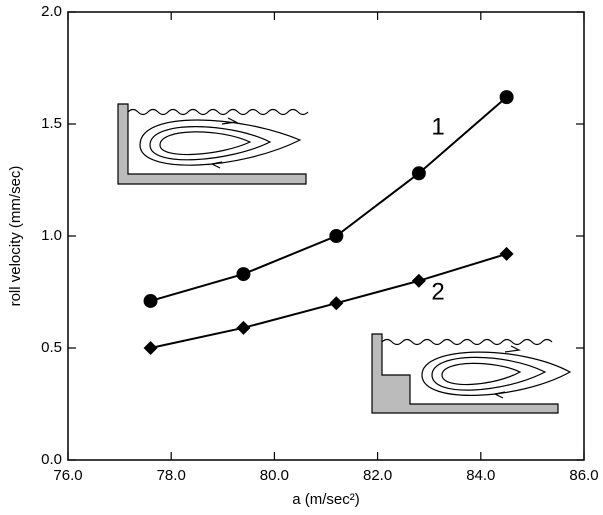 The width and height of the screenshot is (603, 515). Describe the element at coordinates (51, 11) in the screenshot. I see `y-tick-label: 2.0` at that location.